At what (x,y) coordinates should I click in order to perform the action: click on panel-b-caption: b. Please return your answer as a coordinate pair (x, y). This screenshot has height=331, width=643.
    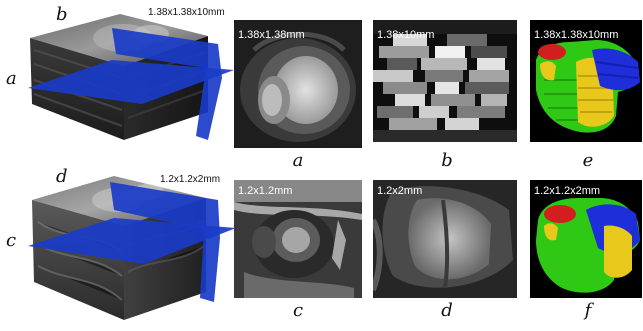
    Looking at the image, I should click on (447, 160).